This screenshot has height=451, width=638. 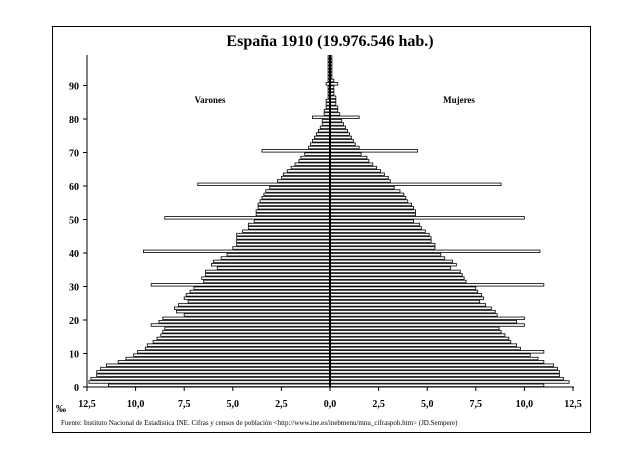 What do you see at coordinates (378, 404) in the screenshot?
I see `x-tick-label-6: 2,5` at bounding box center [378, 404].